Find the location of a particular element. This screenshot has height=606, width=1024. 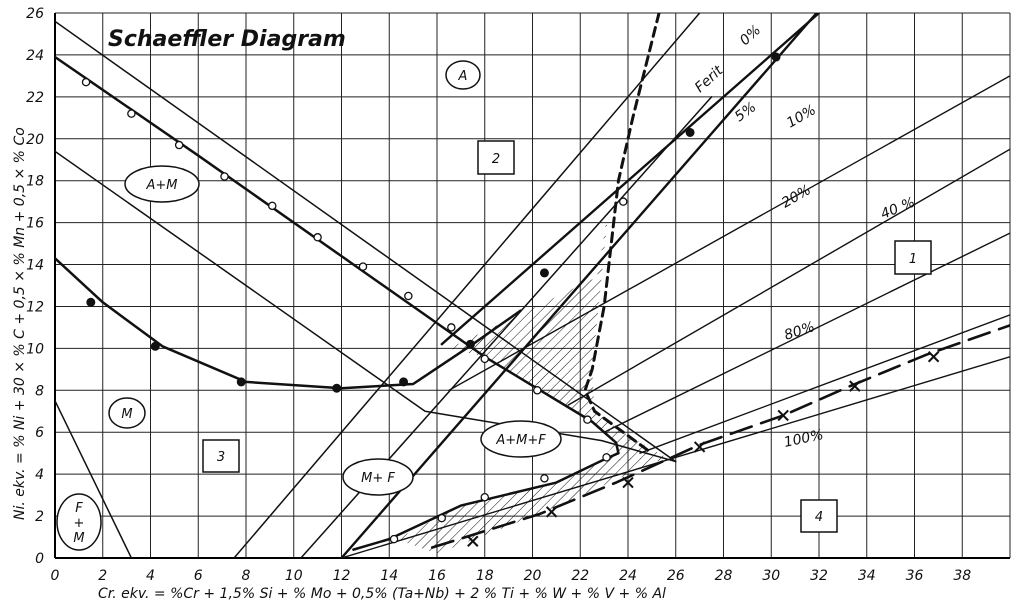

x-tick-label: 14 is located at coordinates (389, 576).